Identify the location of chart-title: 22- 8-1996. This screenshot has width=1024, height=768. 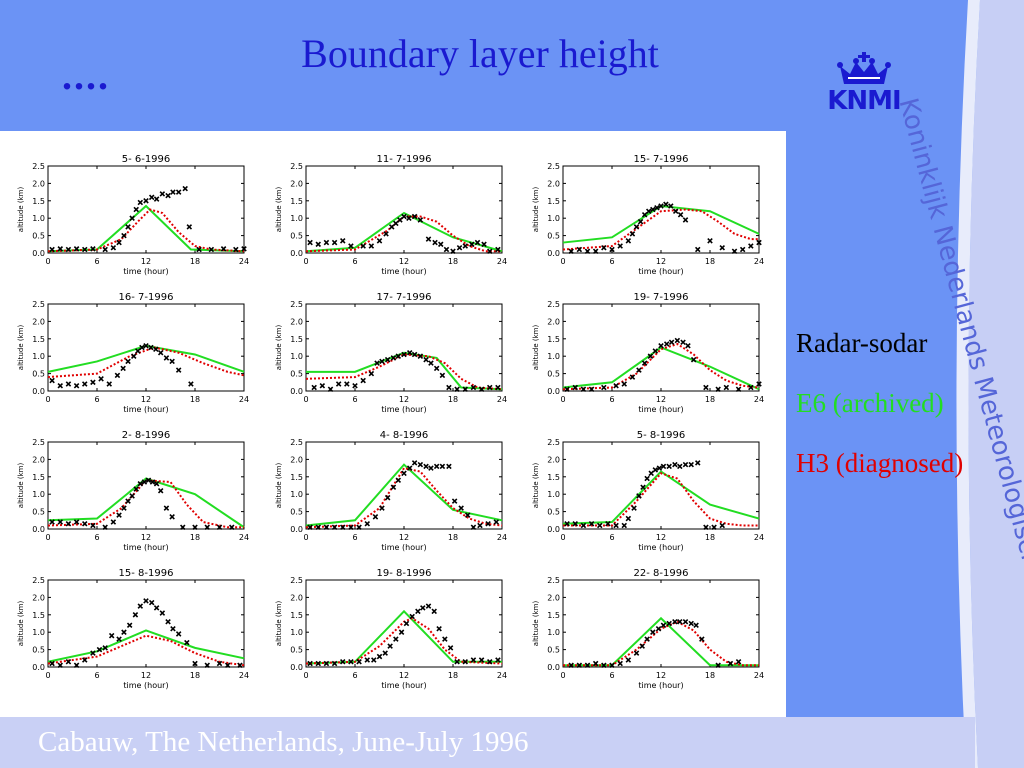
(661, 573).